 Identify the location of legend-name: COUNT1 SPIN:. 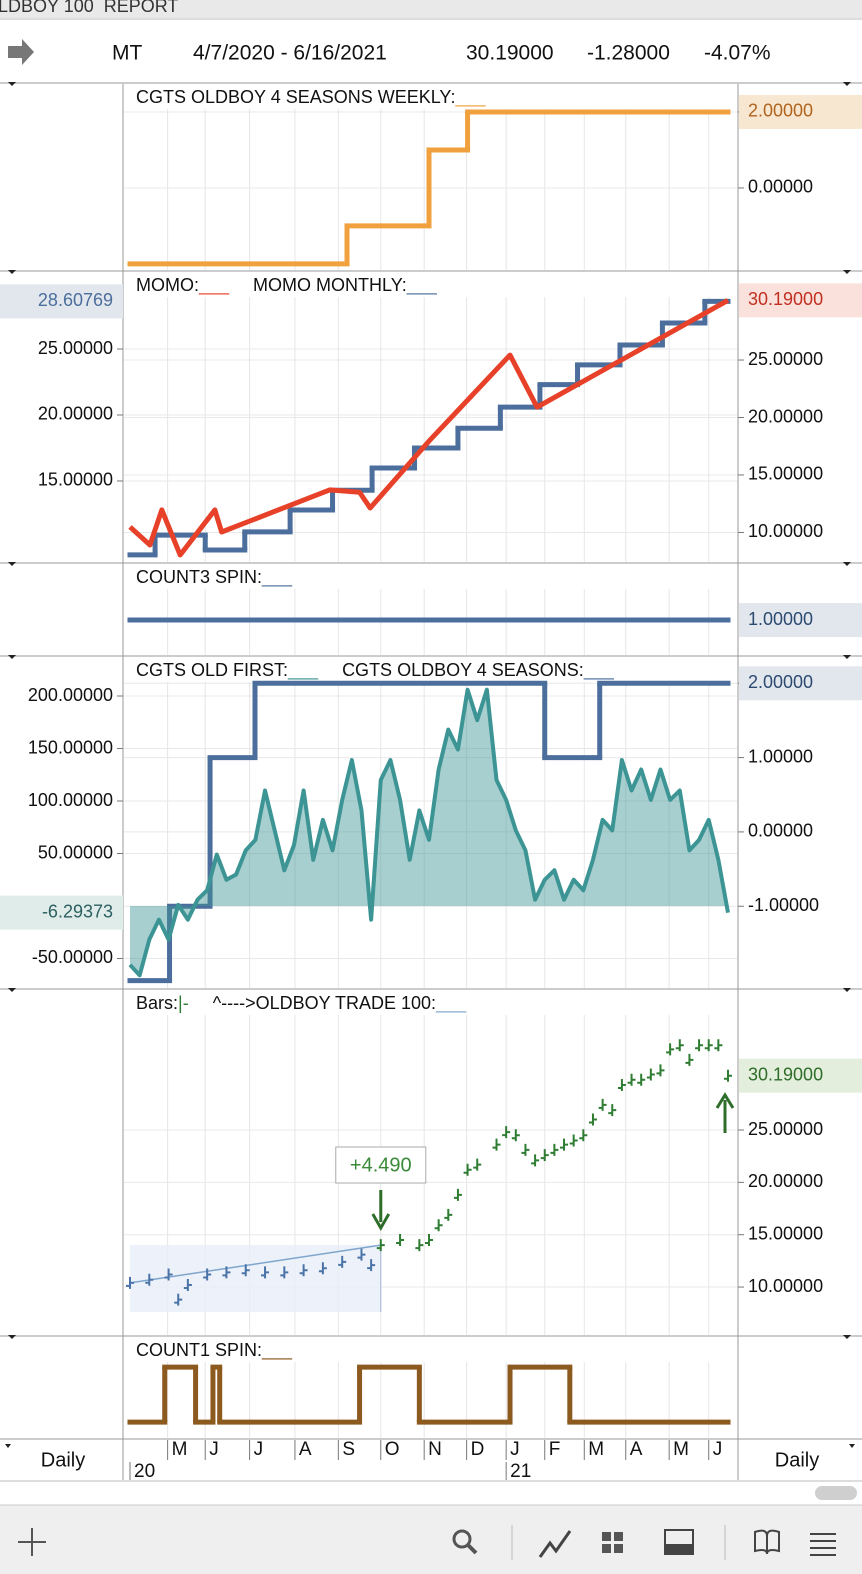
(199, 1350).